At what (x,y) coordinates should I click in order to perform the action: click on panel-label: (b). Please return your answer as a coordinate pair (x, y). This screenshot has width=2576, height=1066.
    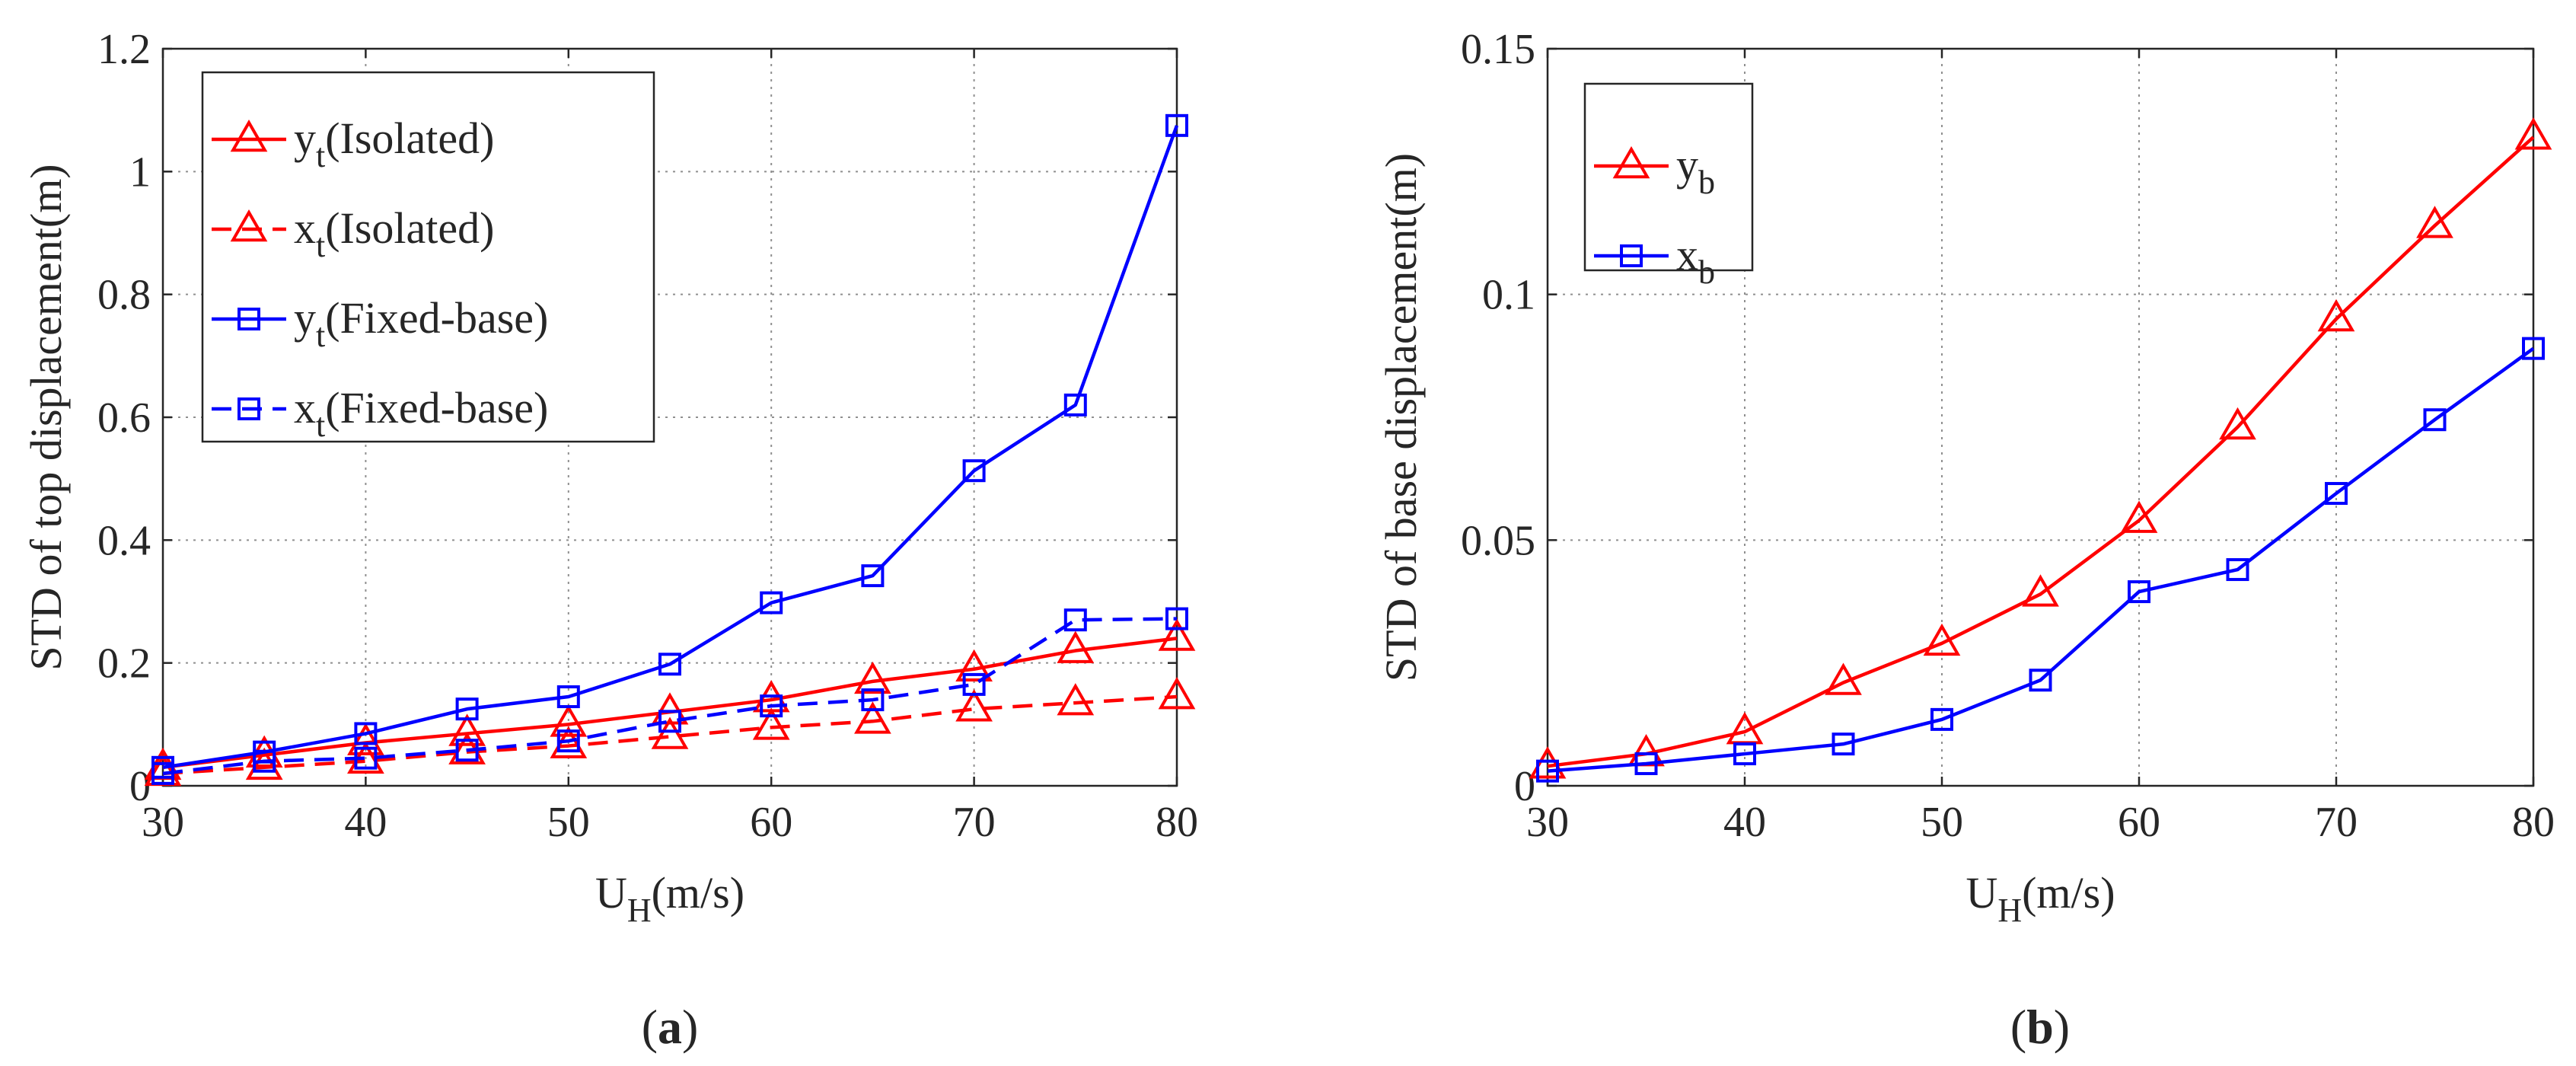
    Looking at the image, I should click on (2040, 1027).